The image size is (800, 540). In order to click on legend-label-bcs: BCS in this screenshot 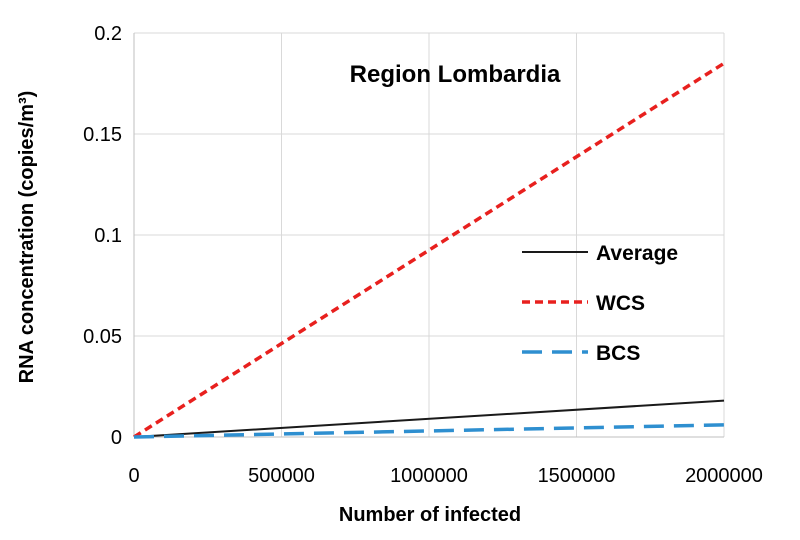, I will do `click(618, 353)`.